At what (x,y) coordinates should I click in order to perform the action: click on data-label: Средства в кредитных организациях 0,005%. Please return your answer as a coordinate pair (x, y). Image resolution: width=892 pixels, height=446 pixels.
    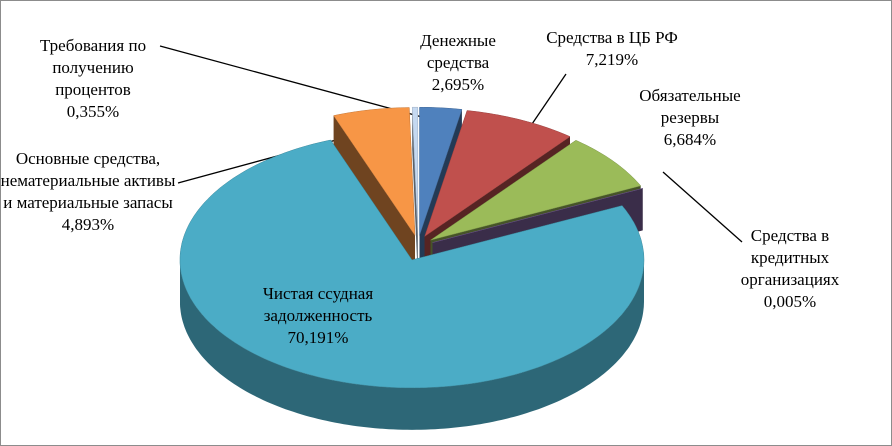
    Looking at the image, I should click on (790, 269).